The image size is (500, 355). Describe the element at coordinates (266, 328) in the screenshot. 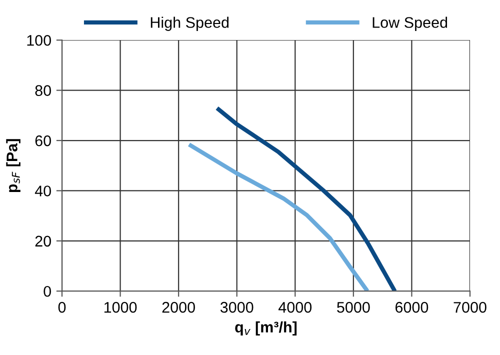

I see `x-axis-title: q$_{v}$ [m³/h]` at that location.